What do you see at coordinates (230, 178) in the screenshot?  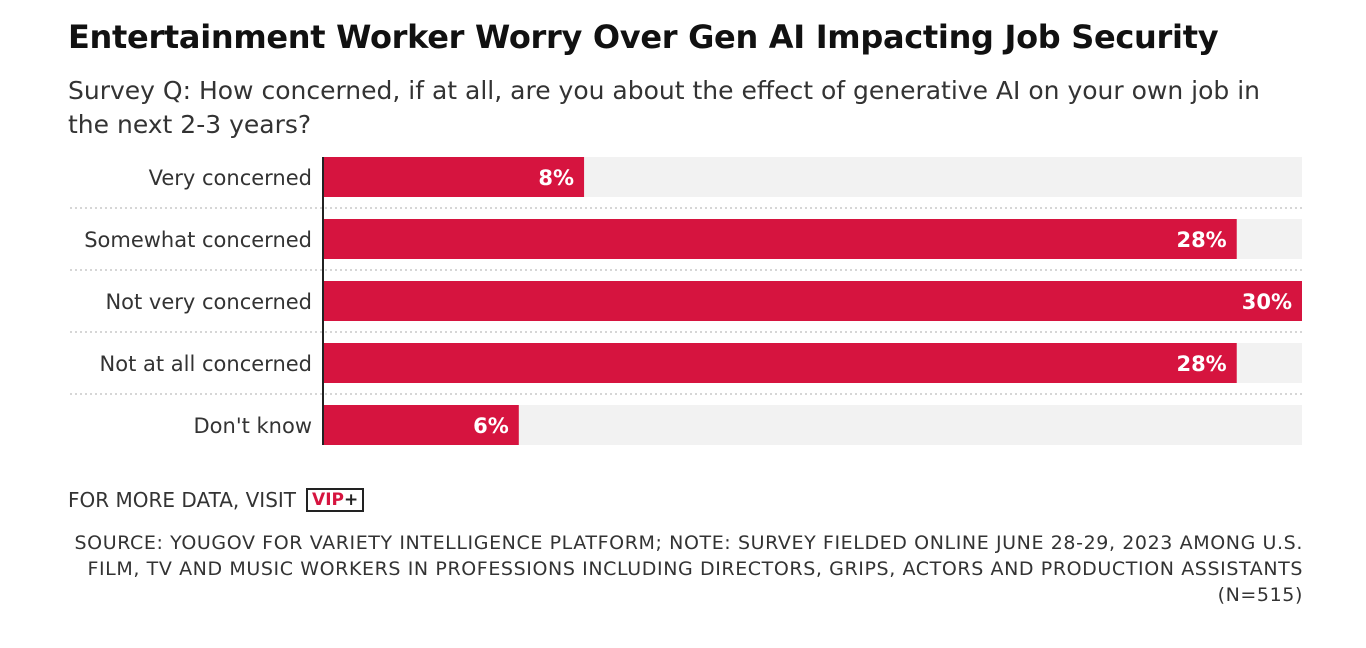 I see `category-label: Very concerned` at bounding box center [230, 178].